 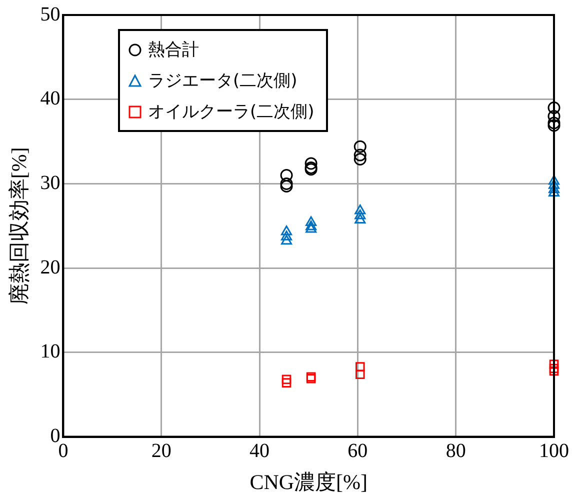 What do you see at coordinates (50, 14) in the screenshot?
I see `y-tick-label: 50` at bounding box center [50, 14].